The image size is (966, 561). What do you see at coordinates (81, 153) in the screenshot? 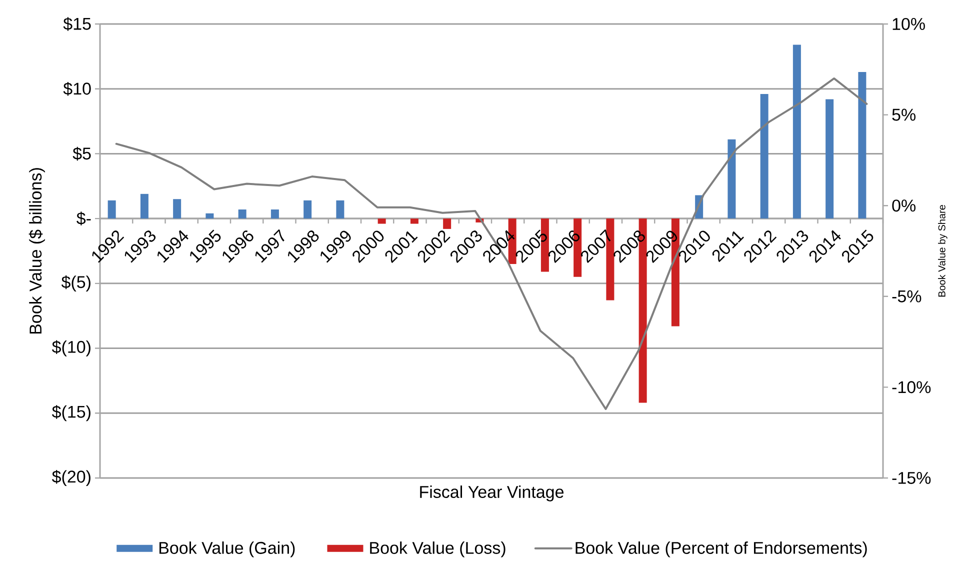
I see `y-tick-label: $5` at bounding box center [81, 153].